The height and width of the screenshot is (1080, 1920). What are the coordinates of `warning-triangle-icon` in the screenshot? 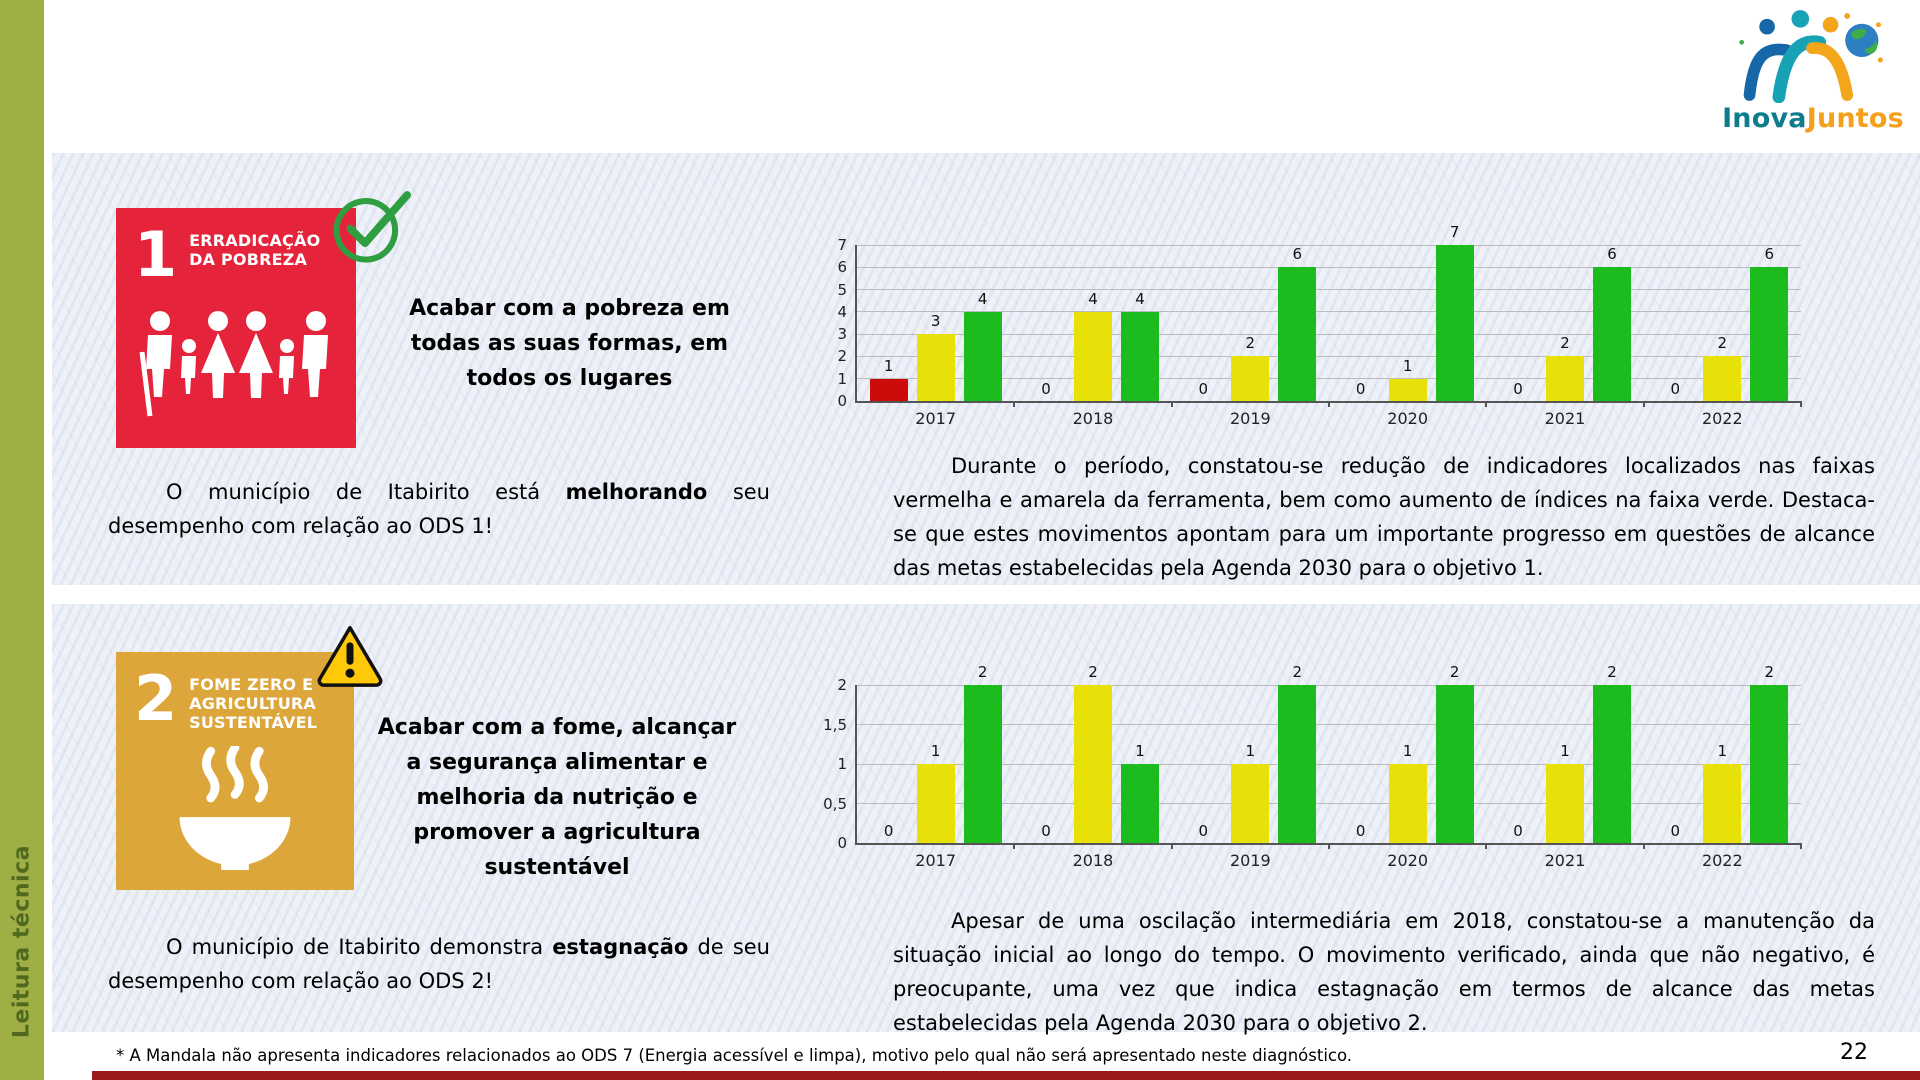 It's located at (350, 657).